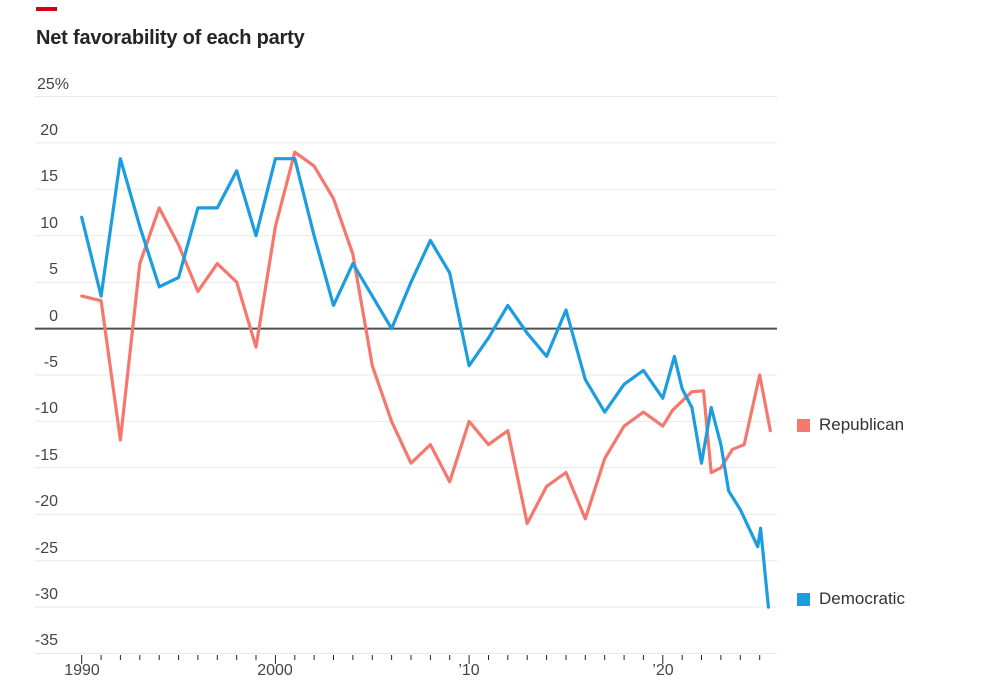 The width and height of the screenshot is (988, 696). Describe the element at coordinates (46, 640) in the screenshot. I see `y-tick-label: -35` at that location.